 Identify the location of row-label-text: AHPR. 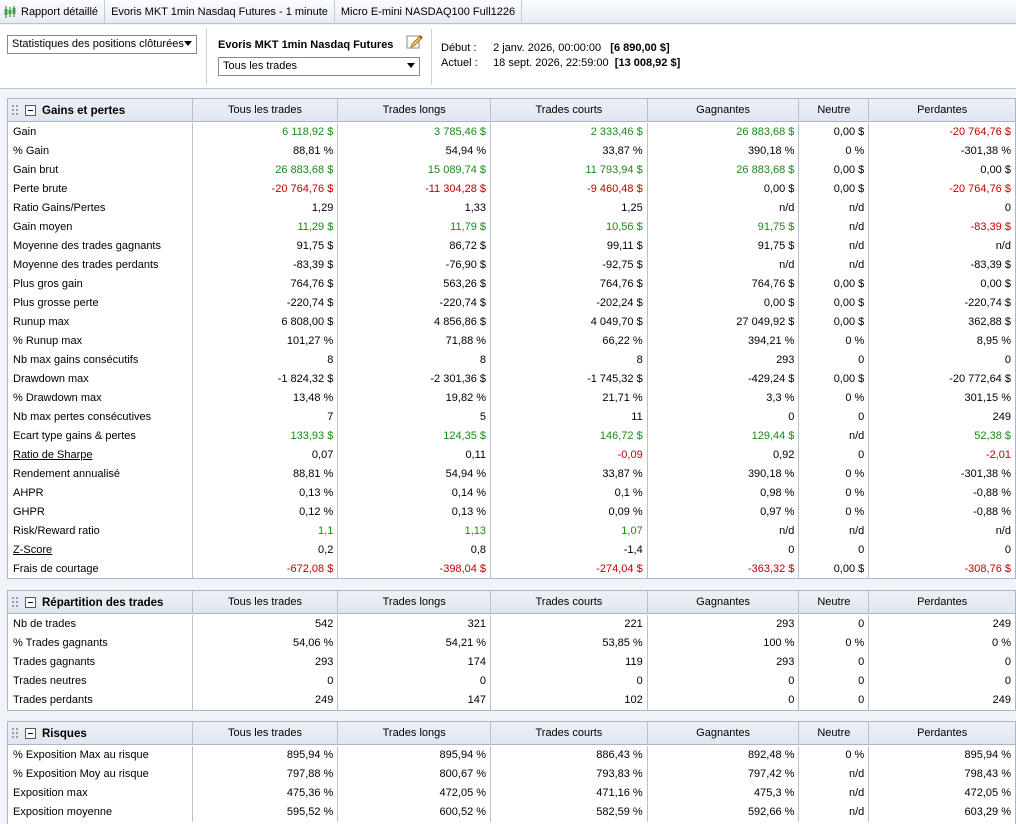
(28, 493).